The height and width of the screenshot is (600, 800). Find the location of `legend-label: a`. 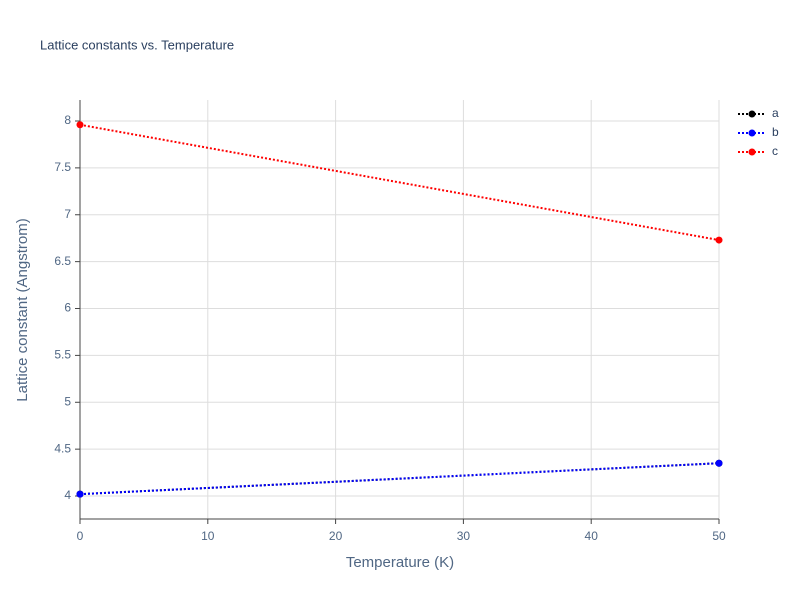

legend-label: a is located at coordinates (775, 113).